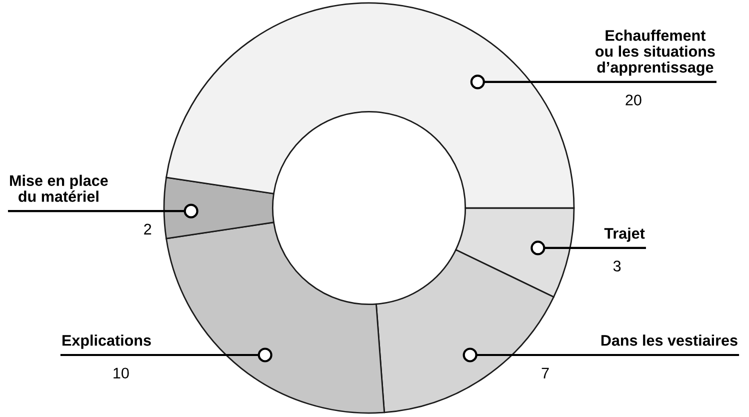 The width and height of the screenshot is (749, 417). I want to click on data-label: 3, so click(617, 266).